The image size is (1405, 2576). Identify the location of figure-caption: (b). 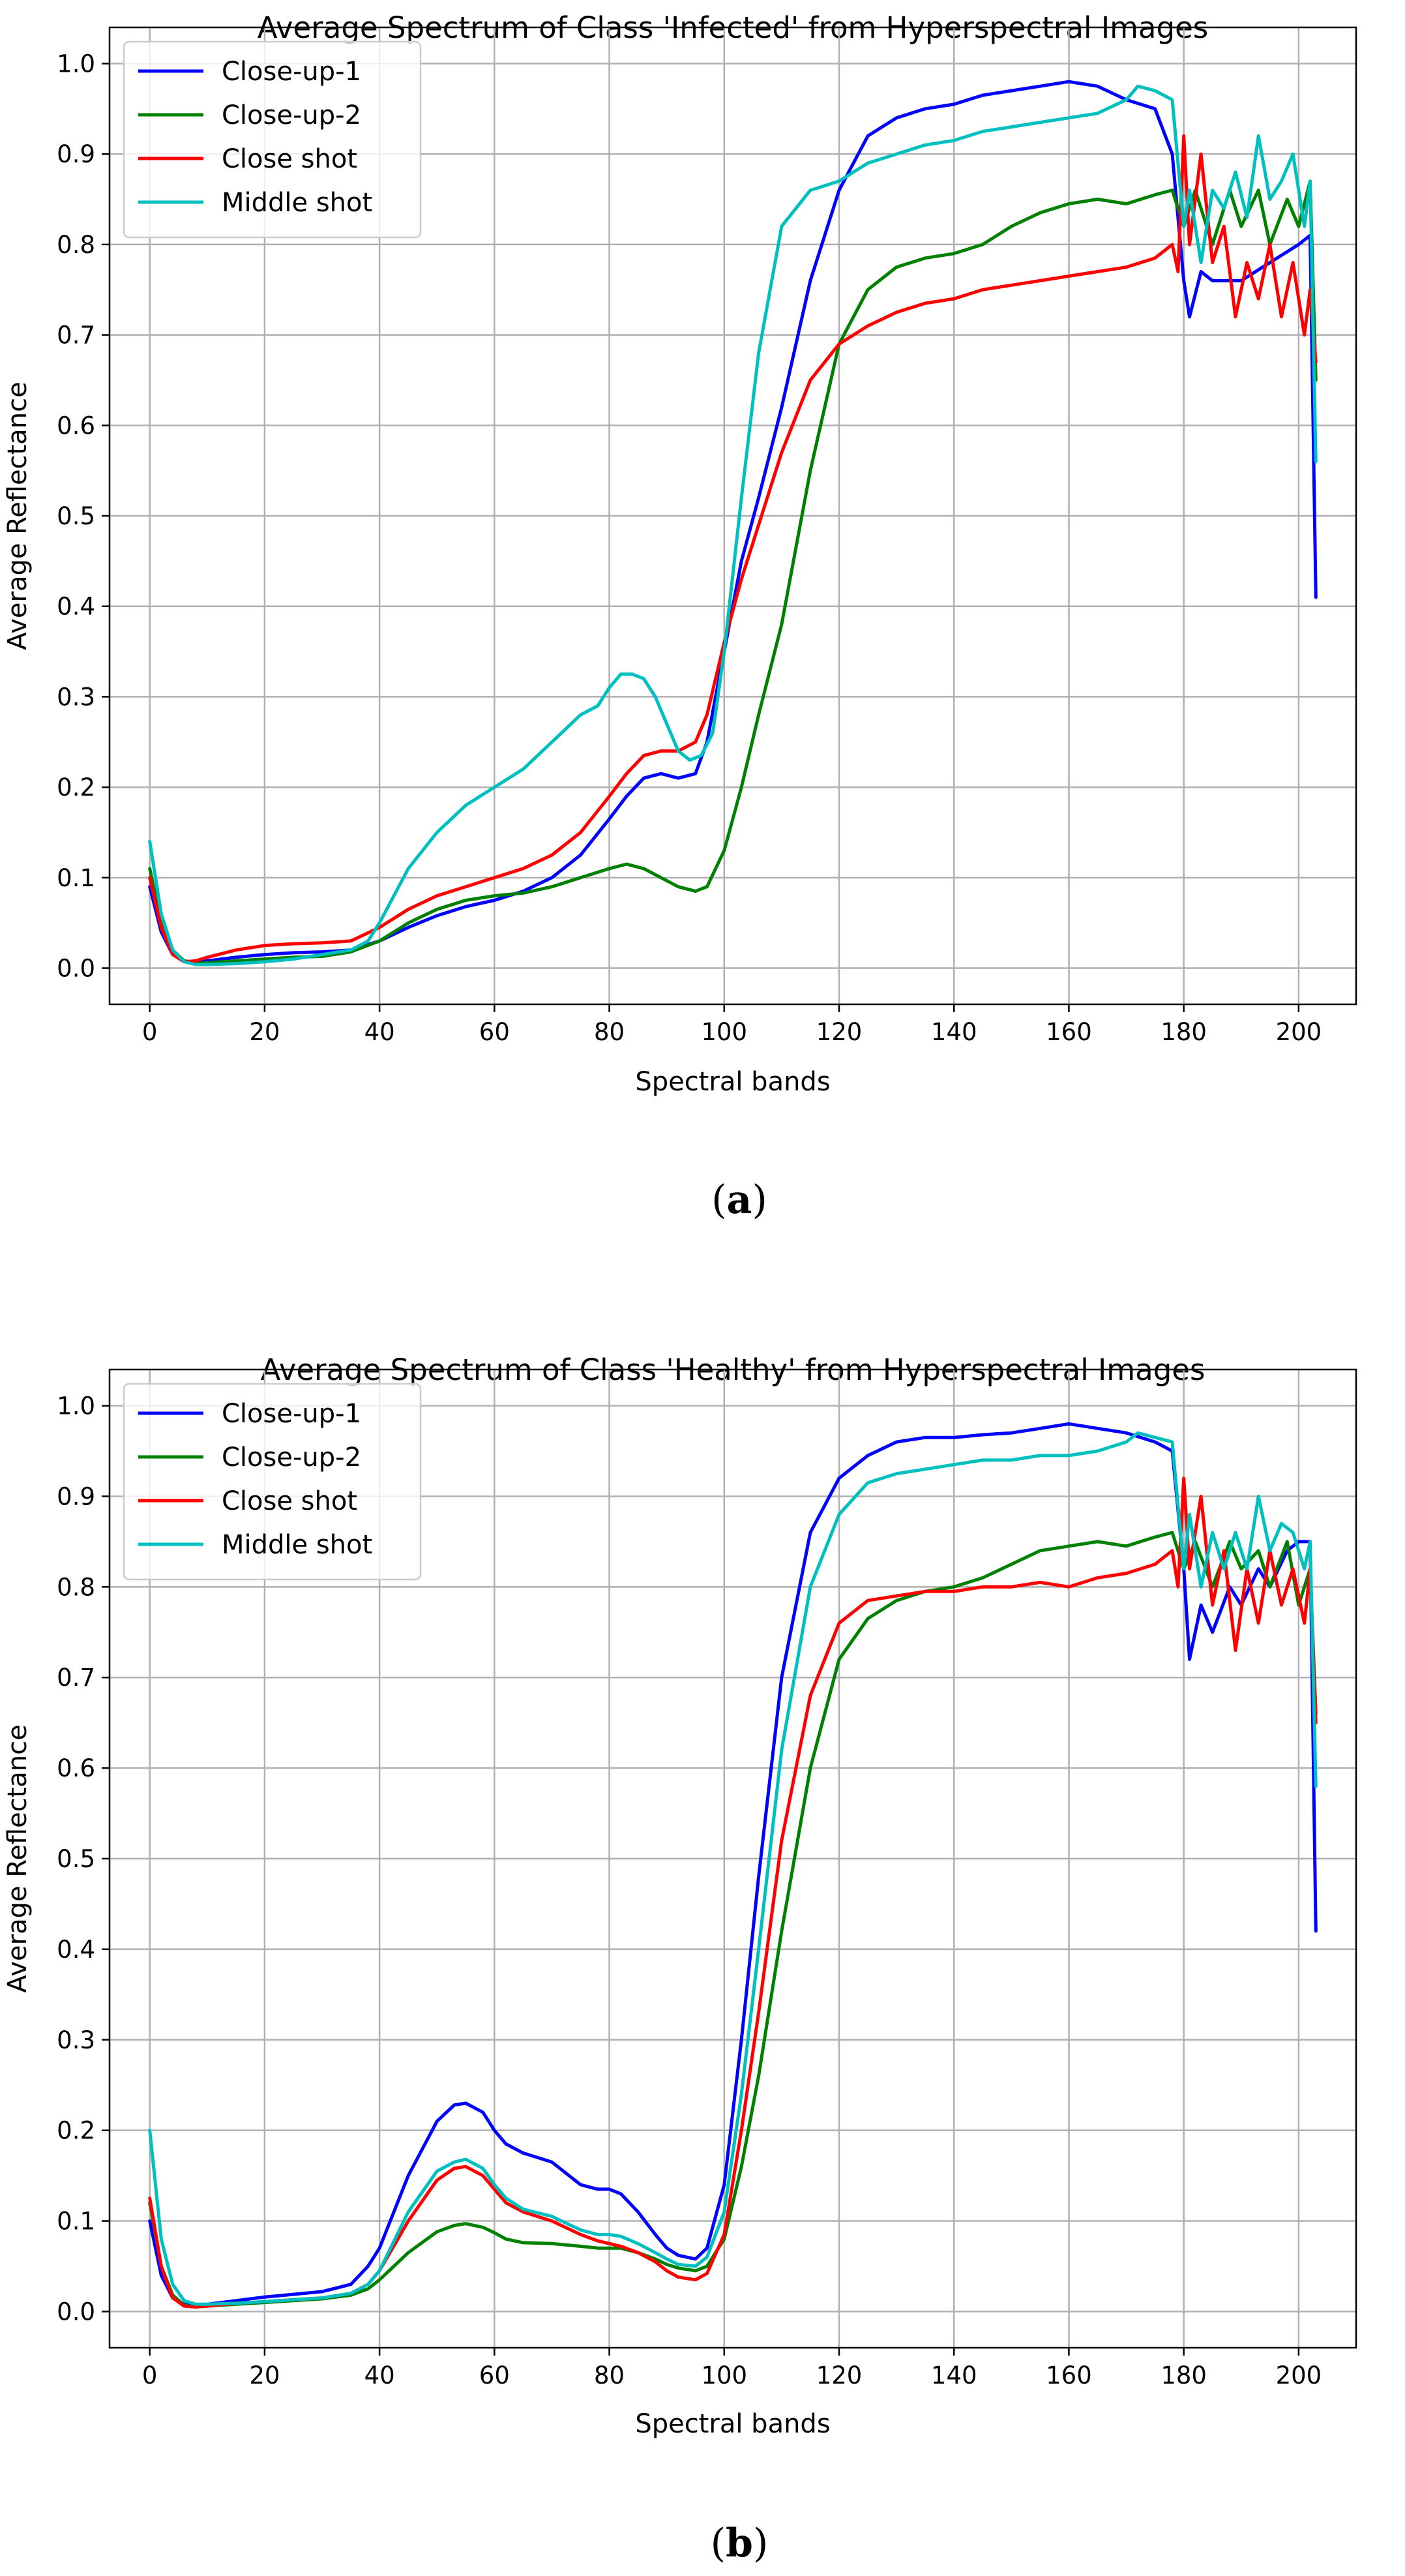
(740, 2543).